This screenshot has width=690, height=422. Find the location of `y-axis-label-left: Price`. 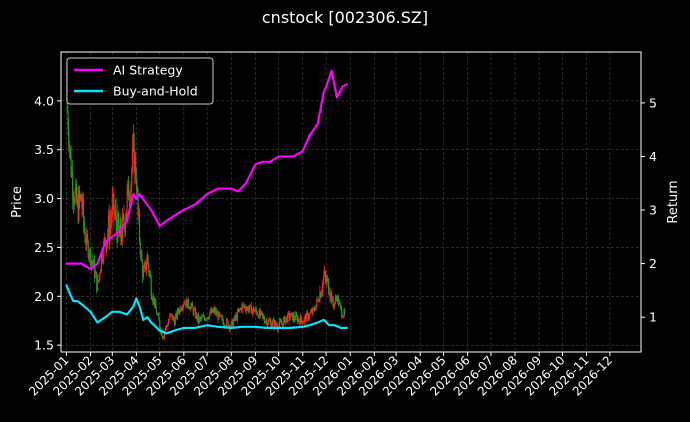

y-axis-label-left: Price is located at coordinates (17, 202).